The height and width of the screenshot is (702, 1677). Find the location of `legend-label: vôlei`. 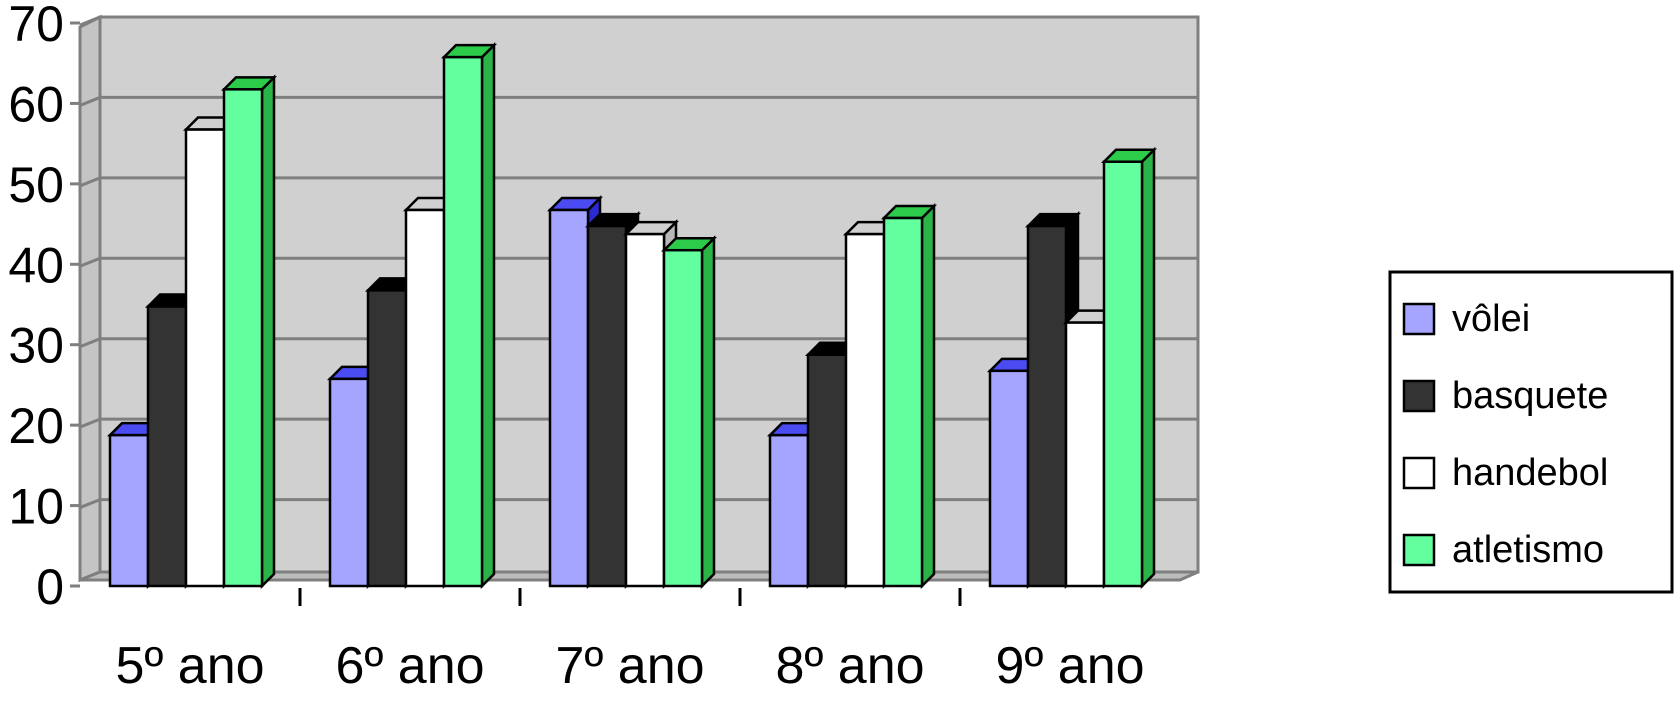

legend-label: vôlei is located at coordinates (1491, 319).